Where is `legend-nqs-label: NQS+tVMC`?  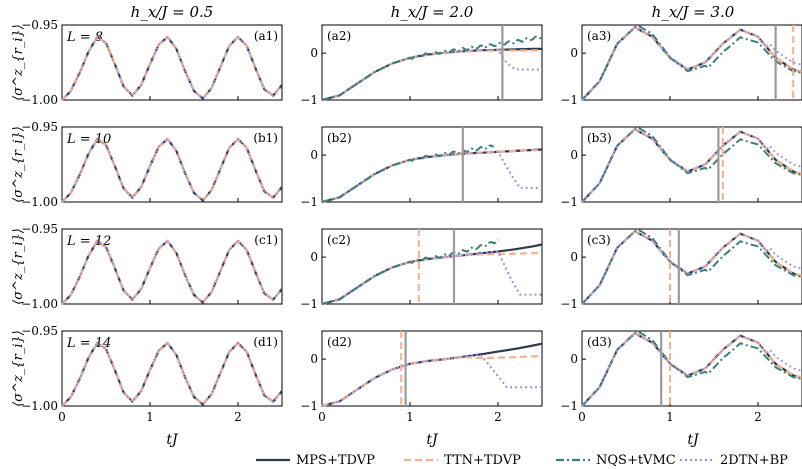
legend-nqs-label: NQS+tVMC is located at coordinates (636, 460).